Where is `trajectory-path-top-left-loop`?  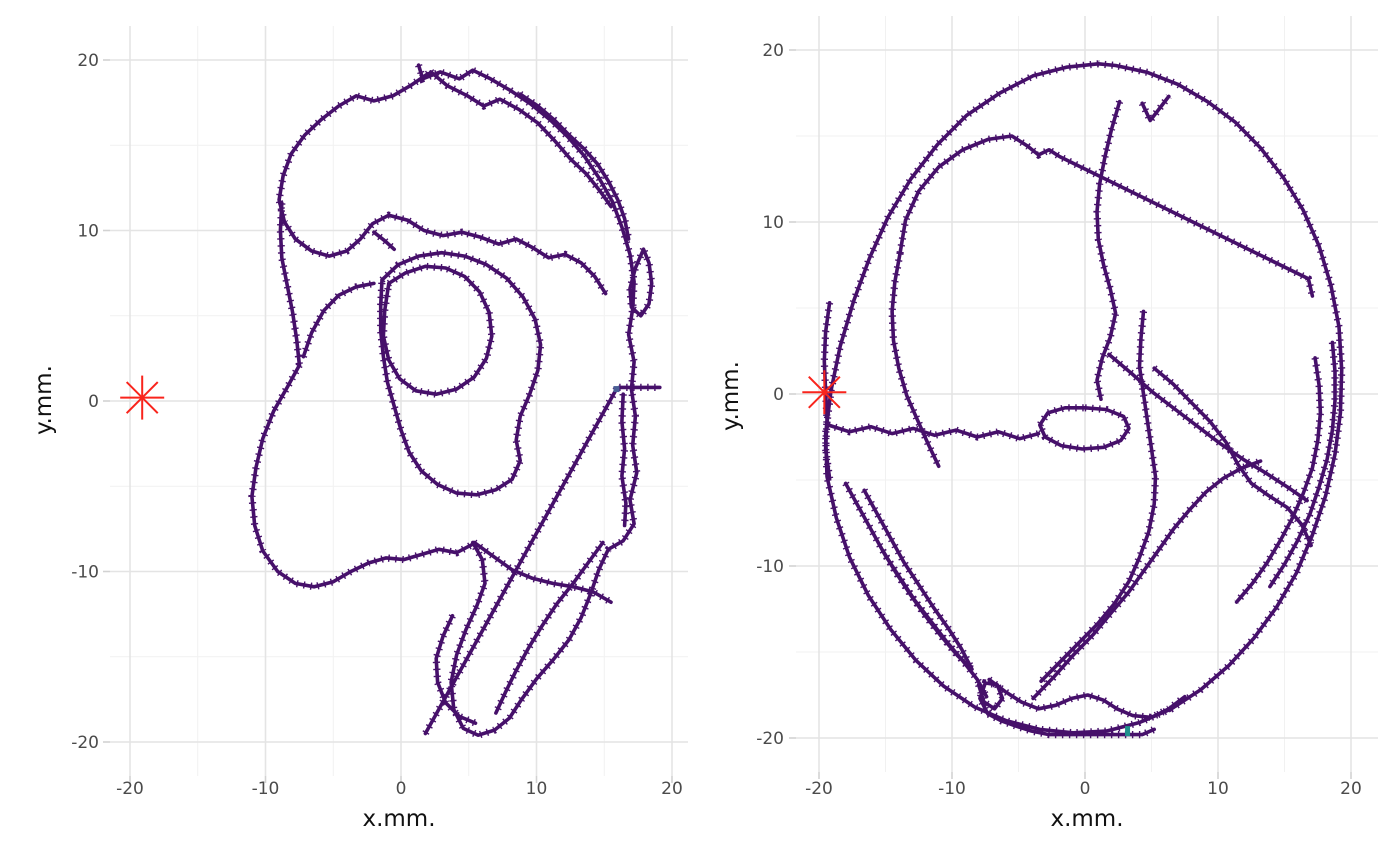
trajectory-path-top-left-loop is located at coordinates (442, 183).